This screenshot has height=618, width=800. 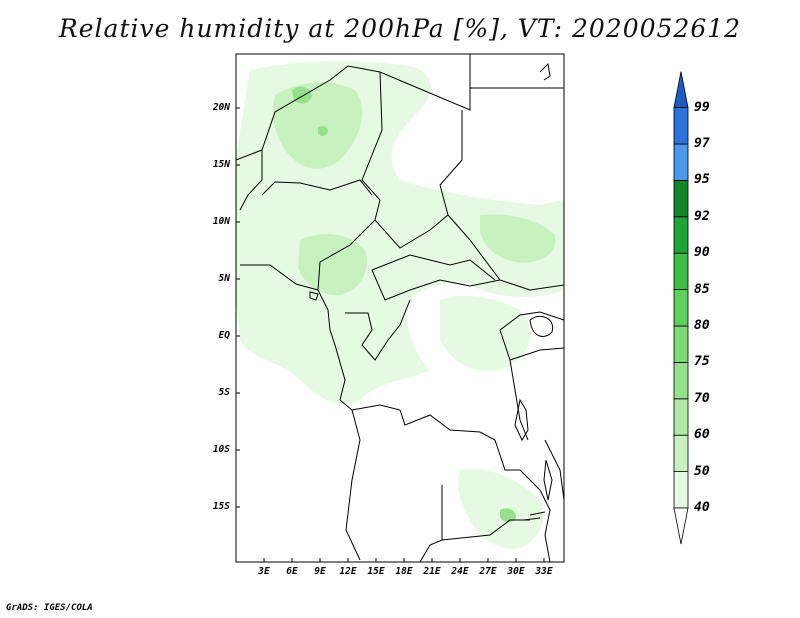 What do you see at coordinates (702, 143) in the screenshot?
I see `colorbar-label: 97` at bounding box center [702, 143].